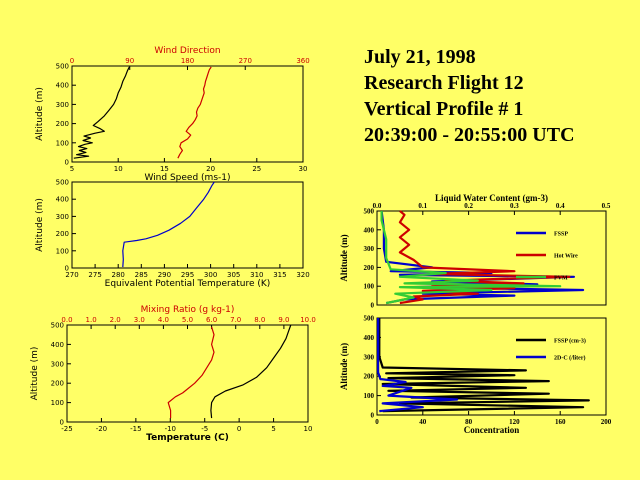 The width and height of the screenshot is (640, 480). Describe the element at coordinates (492, 430) in the screenshot. I see `conc-bottom-axis-label: Concentration` at that location.